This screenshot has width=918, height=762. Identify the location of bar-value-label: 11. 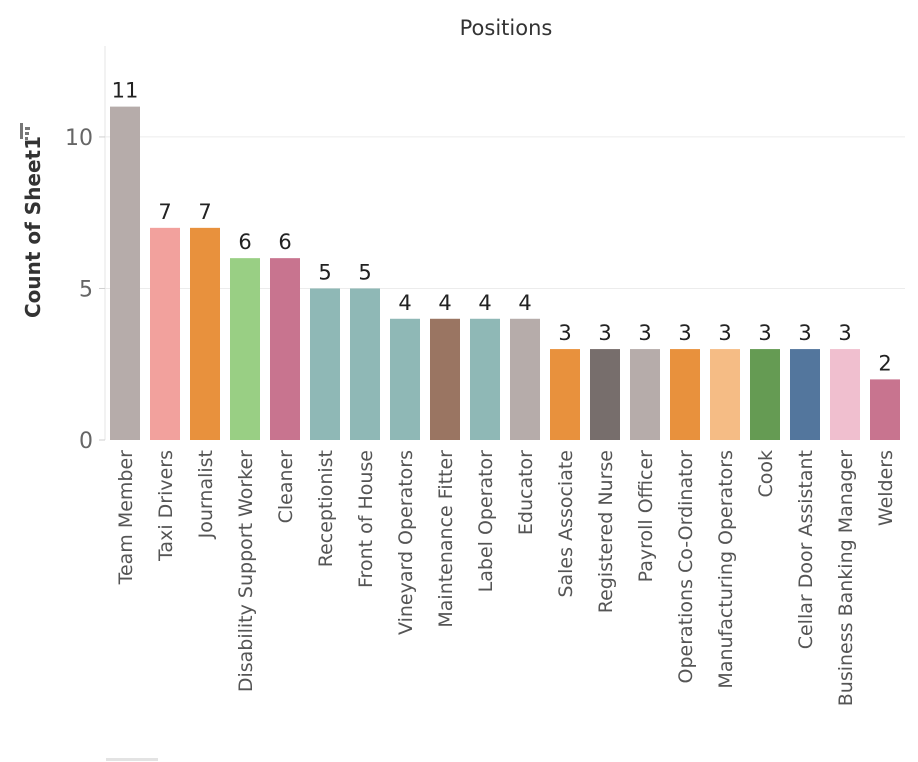
(125, 91).